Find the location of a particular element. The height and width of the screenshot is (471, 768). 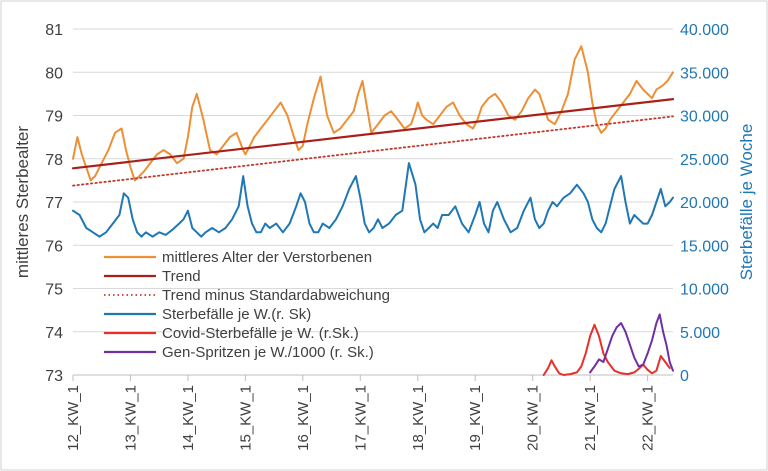

y-left-tick-label: 76 is located at coordinates (54, 246).